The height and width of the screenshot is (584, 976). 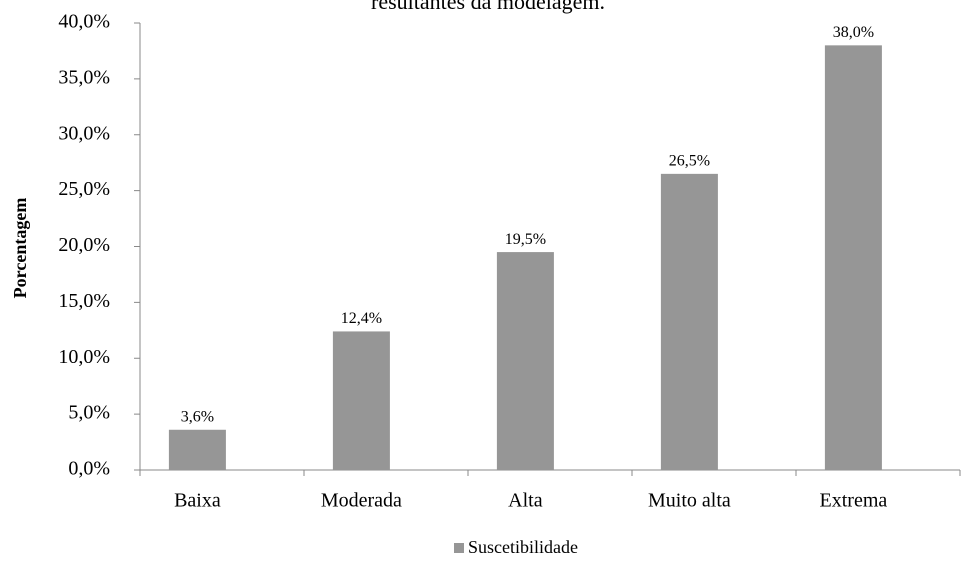 I want to click on y-tick-label: 5,0%, so click(x=89, y=413).